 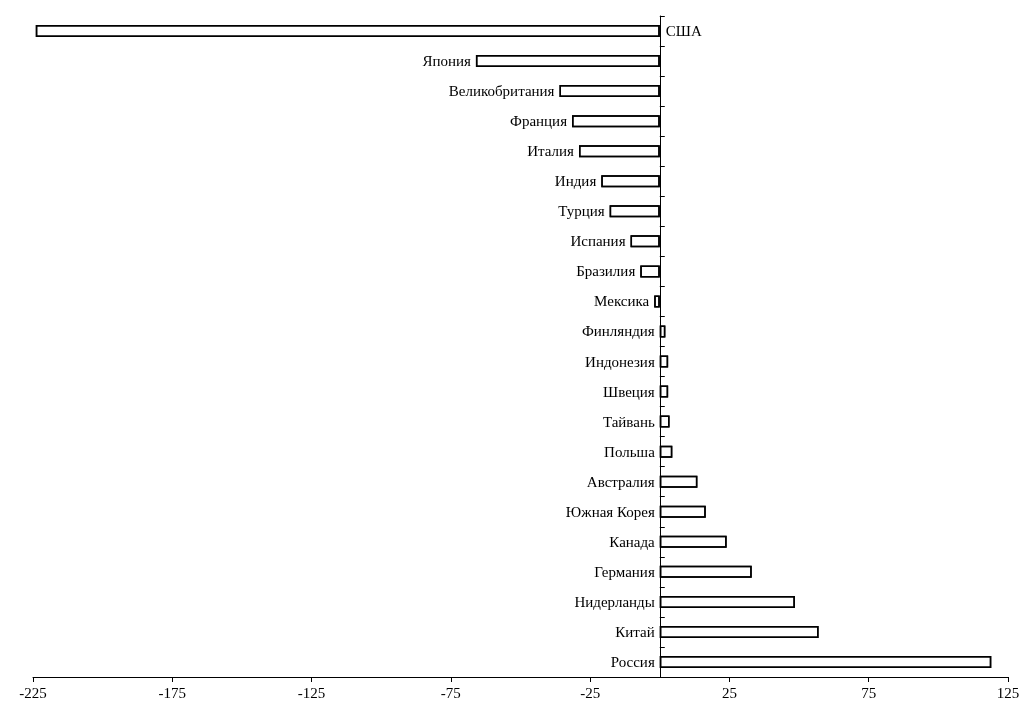 I want to click on y-tick-label: Южная Корея, so click(x=610, y=511).